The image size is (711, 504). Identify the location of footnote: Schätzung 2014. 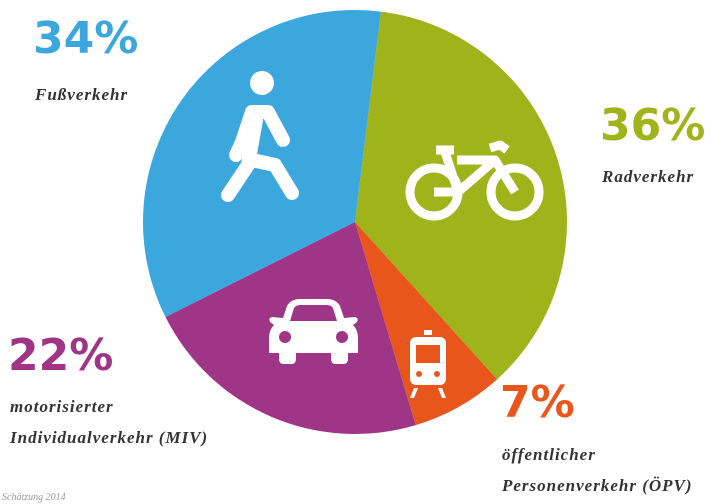
(34, 497).